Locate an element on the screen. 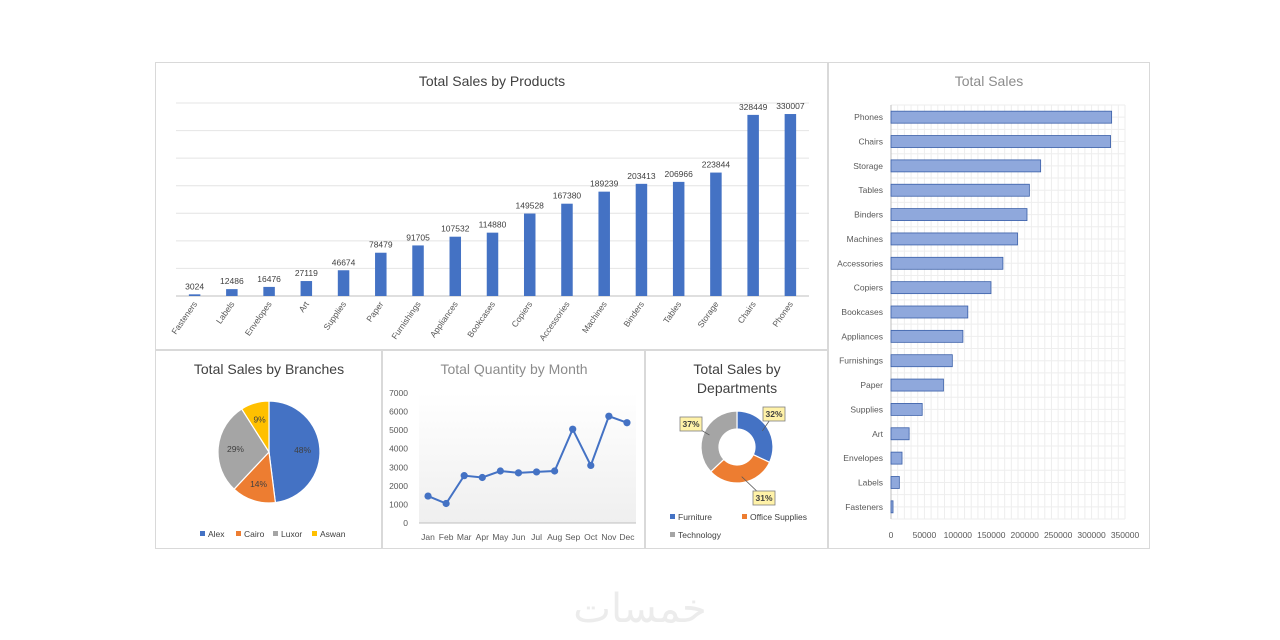 Image resolution: width=1280 pixels, height=640 pixels. branches-data-label-alex: 48% is located at coordinates (302, 450).